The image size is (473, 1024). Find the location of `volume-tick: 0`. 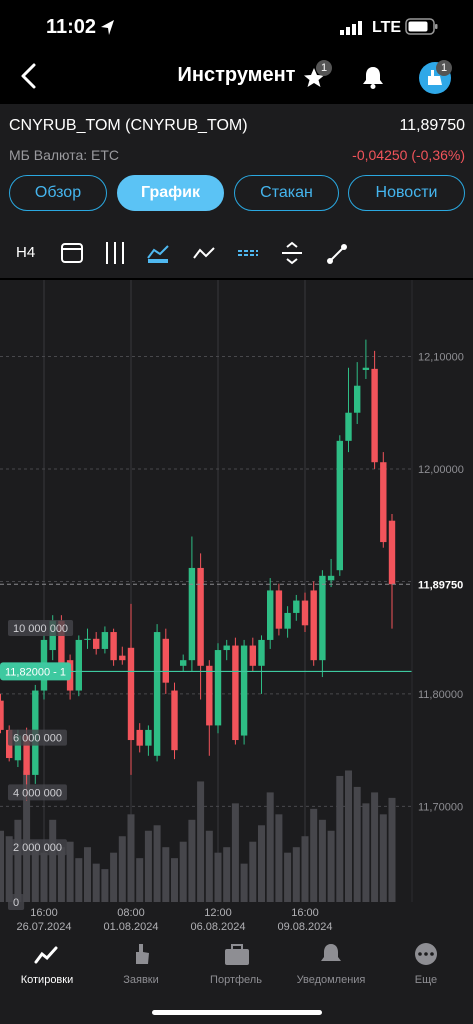

volume-tick: 0 is located at coordinates (16, 902).